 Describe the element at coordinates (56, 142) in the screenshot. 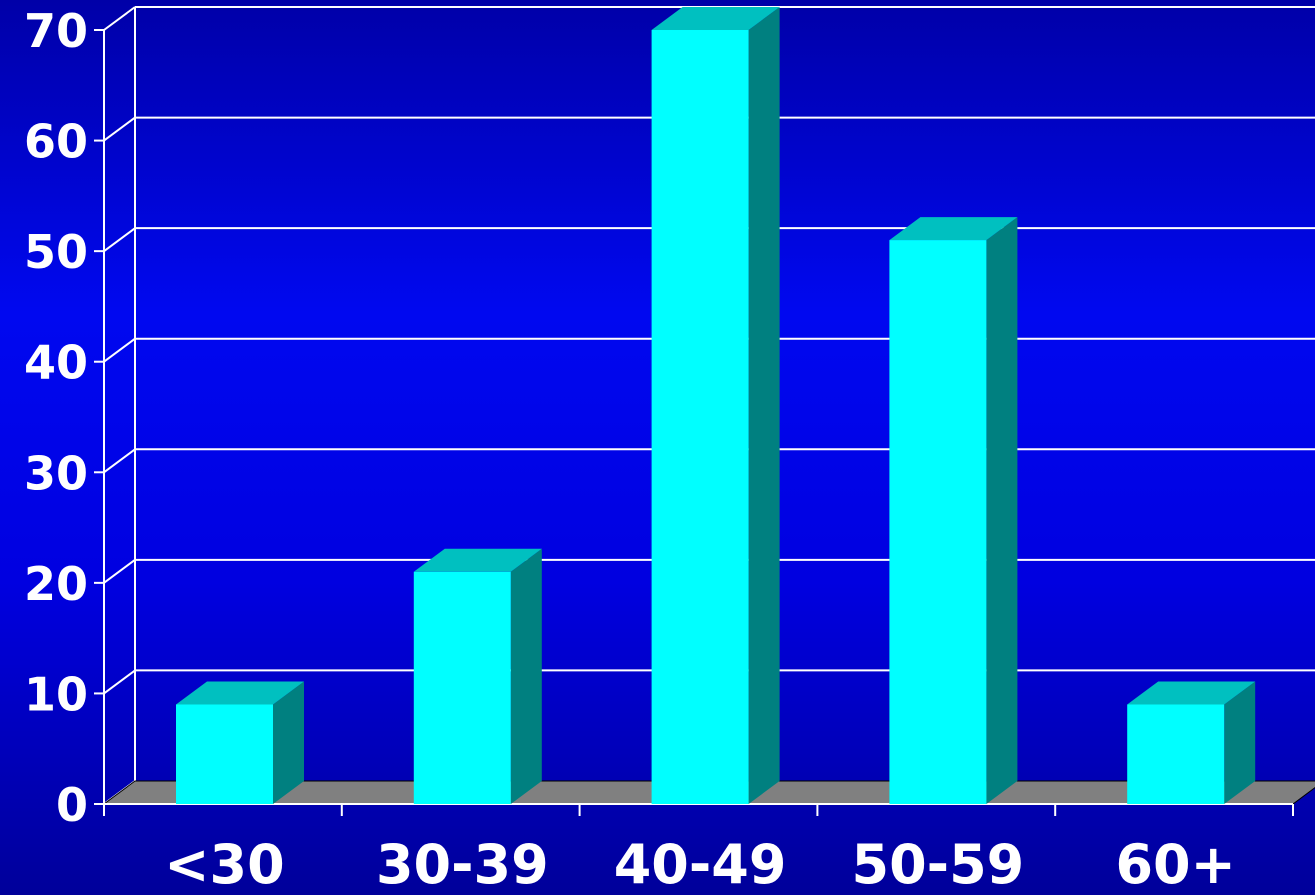

I see `y-tick-label: 60` at that location.